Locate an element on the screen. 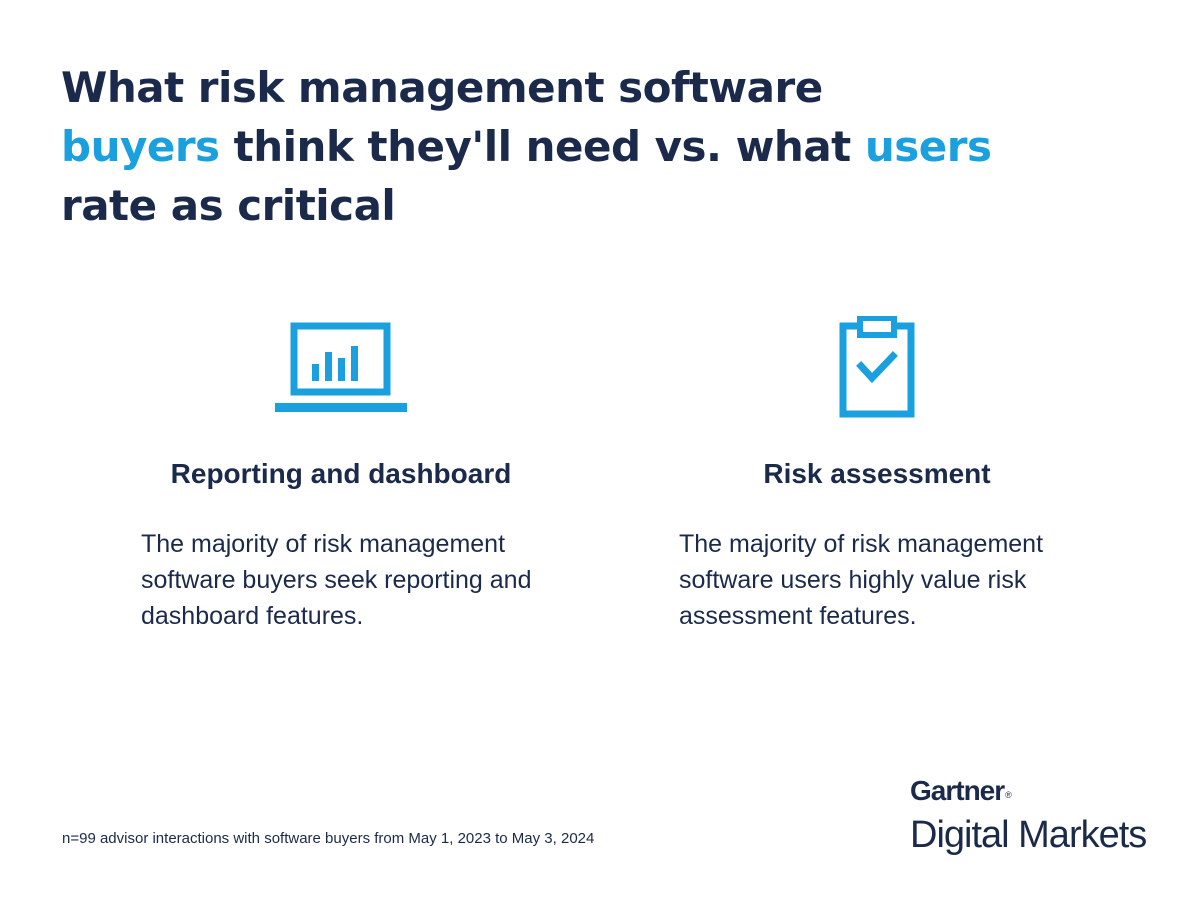 Image resolution: width=1200 pixels, height=900 pixels. headline-accent-users: users is located at coordinates (928, 146).